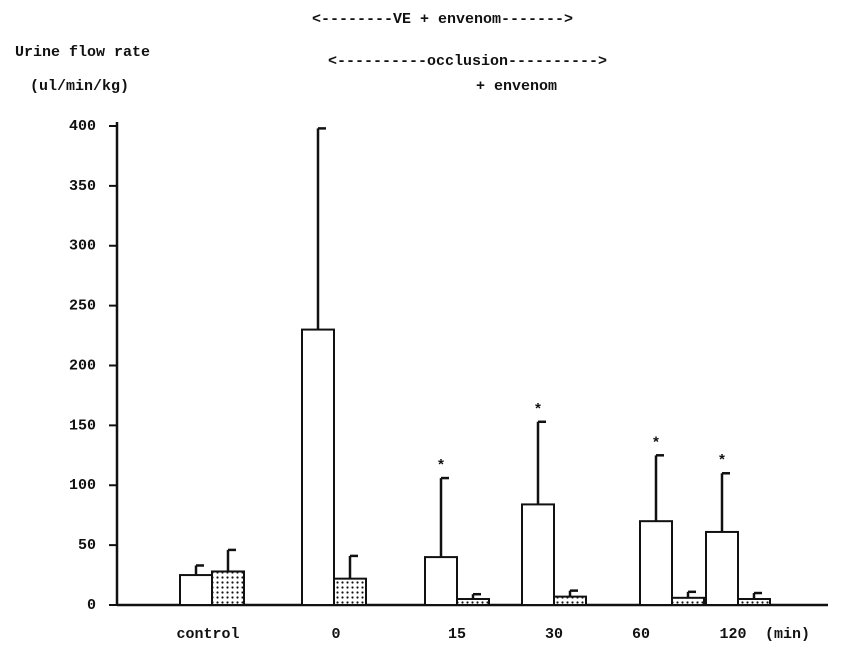 The height and width of the screenshot is (647, 842). I want to click on y-tick-label: 200, so click(82, 365).